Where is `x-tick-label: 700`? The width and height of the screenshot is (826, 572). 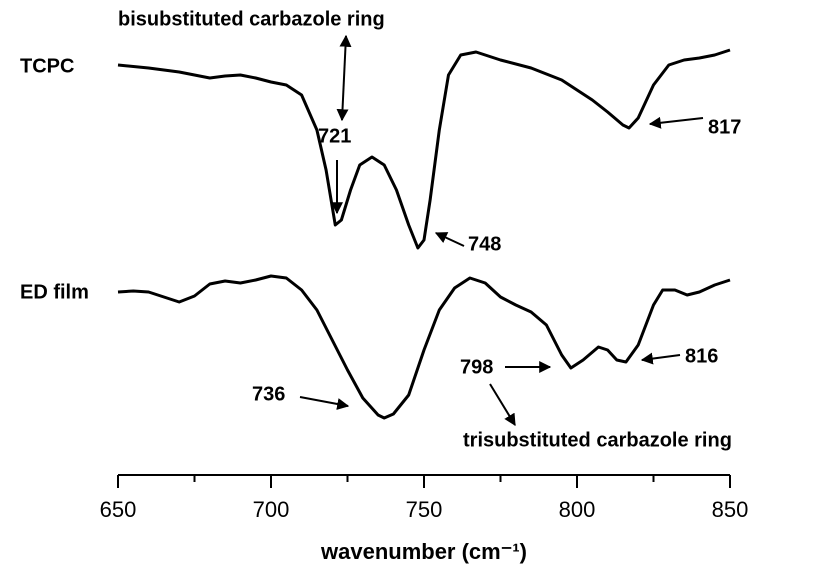
x-tick-label: 700 is located at coordinates (271, 509).